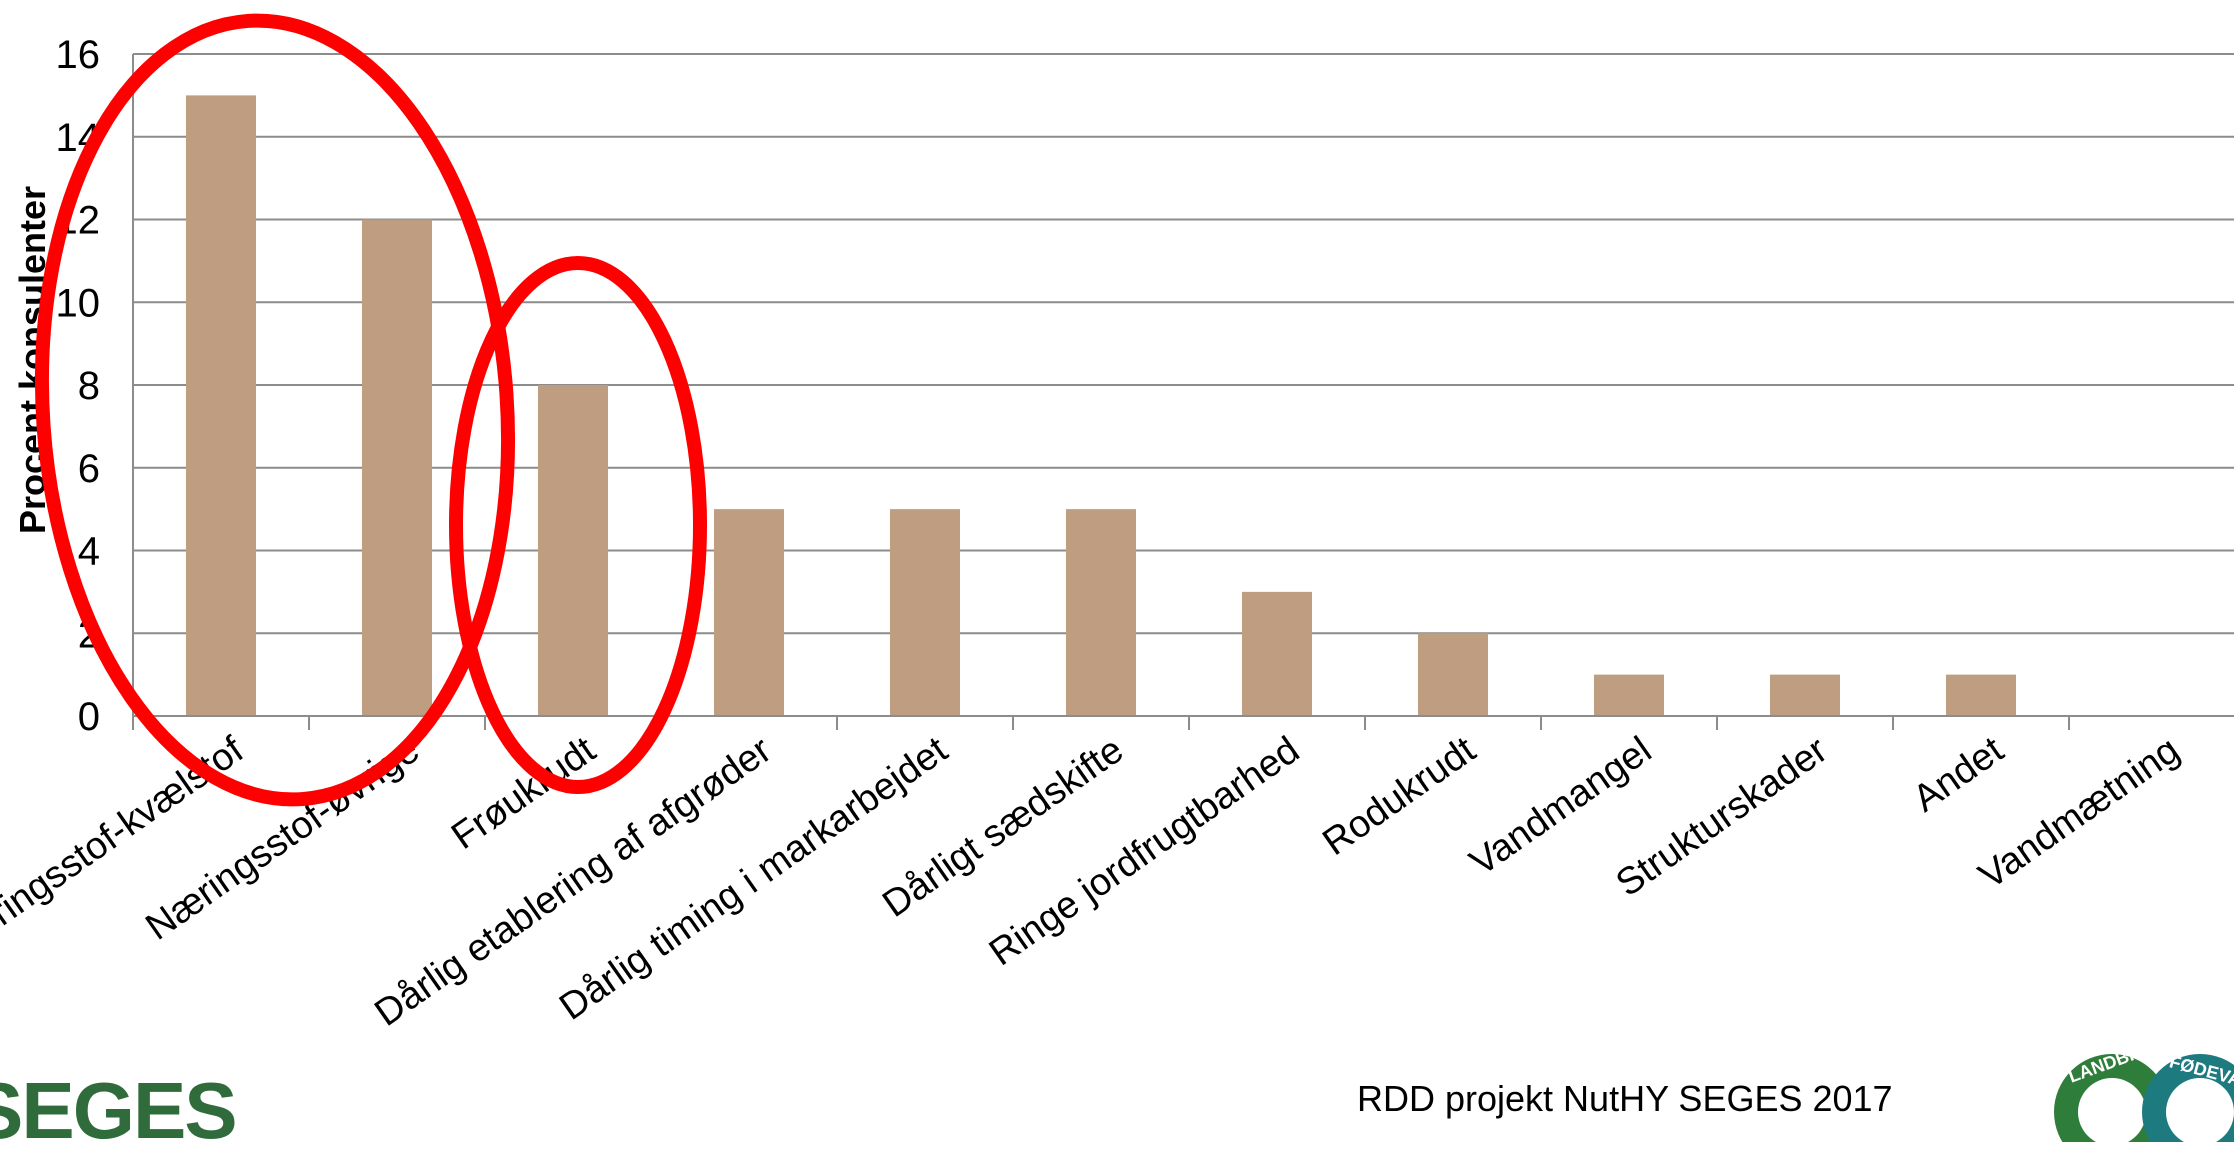 The height and width of the screenshot is (1157, 2234). Describe the element at coordinates (1959, 775) in the screenshot. I see `x-category-label: Andet` at that location.